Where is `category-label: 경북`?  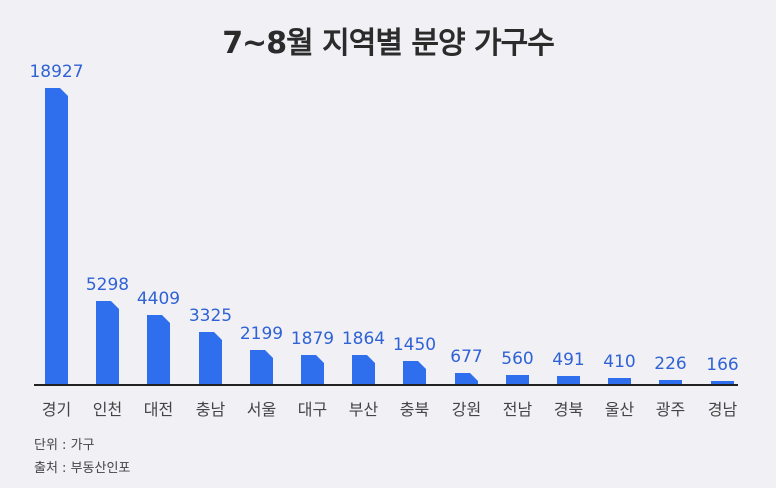 category-label: 경북 is located at coordinates (568, 409).